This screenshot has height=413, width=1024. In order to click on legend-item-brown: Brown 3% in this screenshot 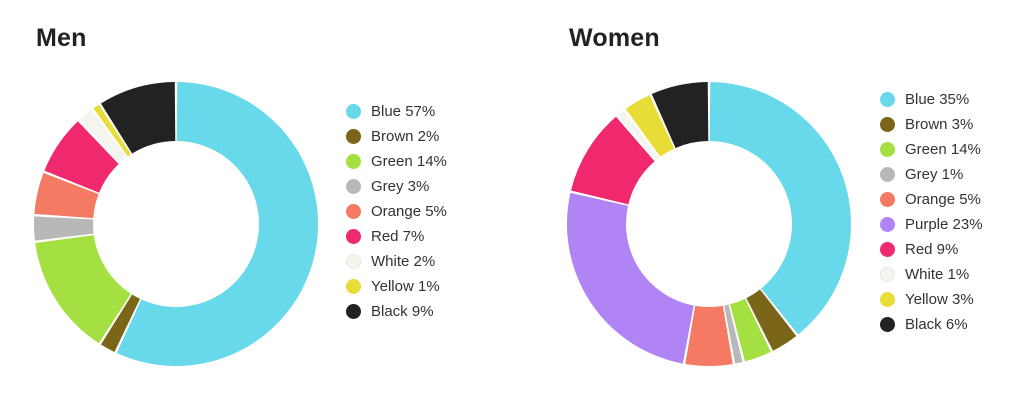, I will do `click(931, 124)`.